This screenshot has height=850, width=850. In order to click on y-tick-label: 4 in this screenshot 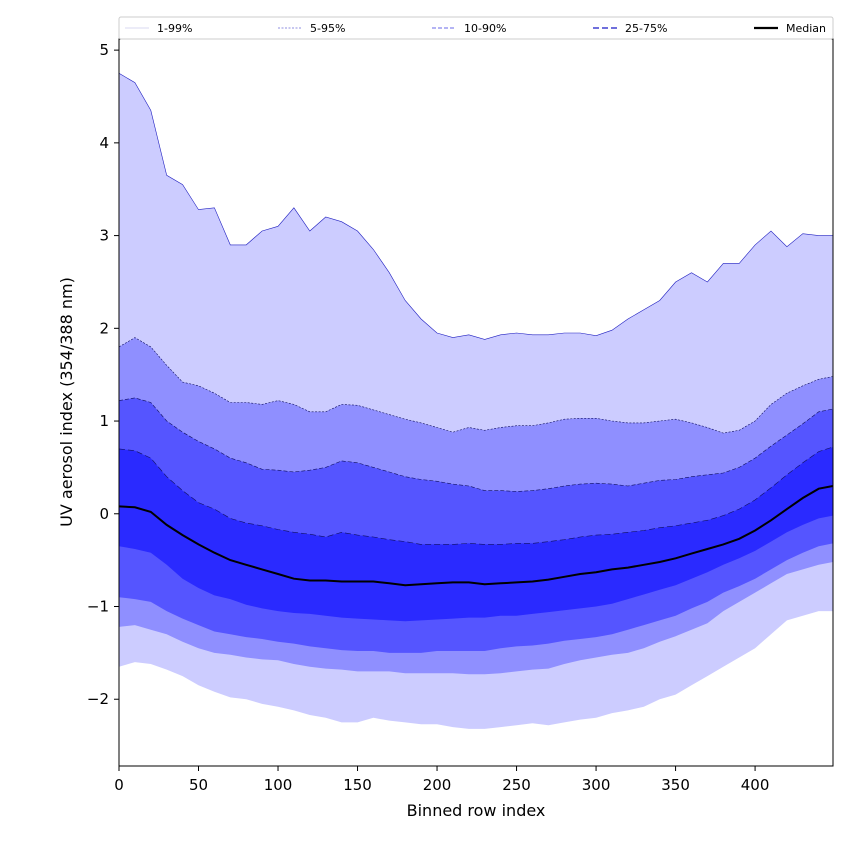, I will do `click(104, 143)`.